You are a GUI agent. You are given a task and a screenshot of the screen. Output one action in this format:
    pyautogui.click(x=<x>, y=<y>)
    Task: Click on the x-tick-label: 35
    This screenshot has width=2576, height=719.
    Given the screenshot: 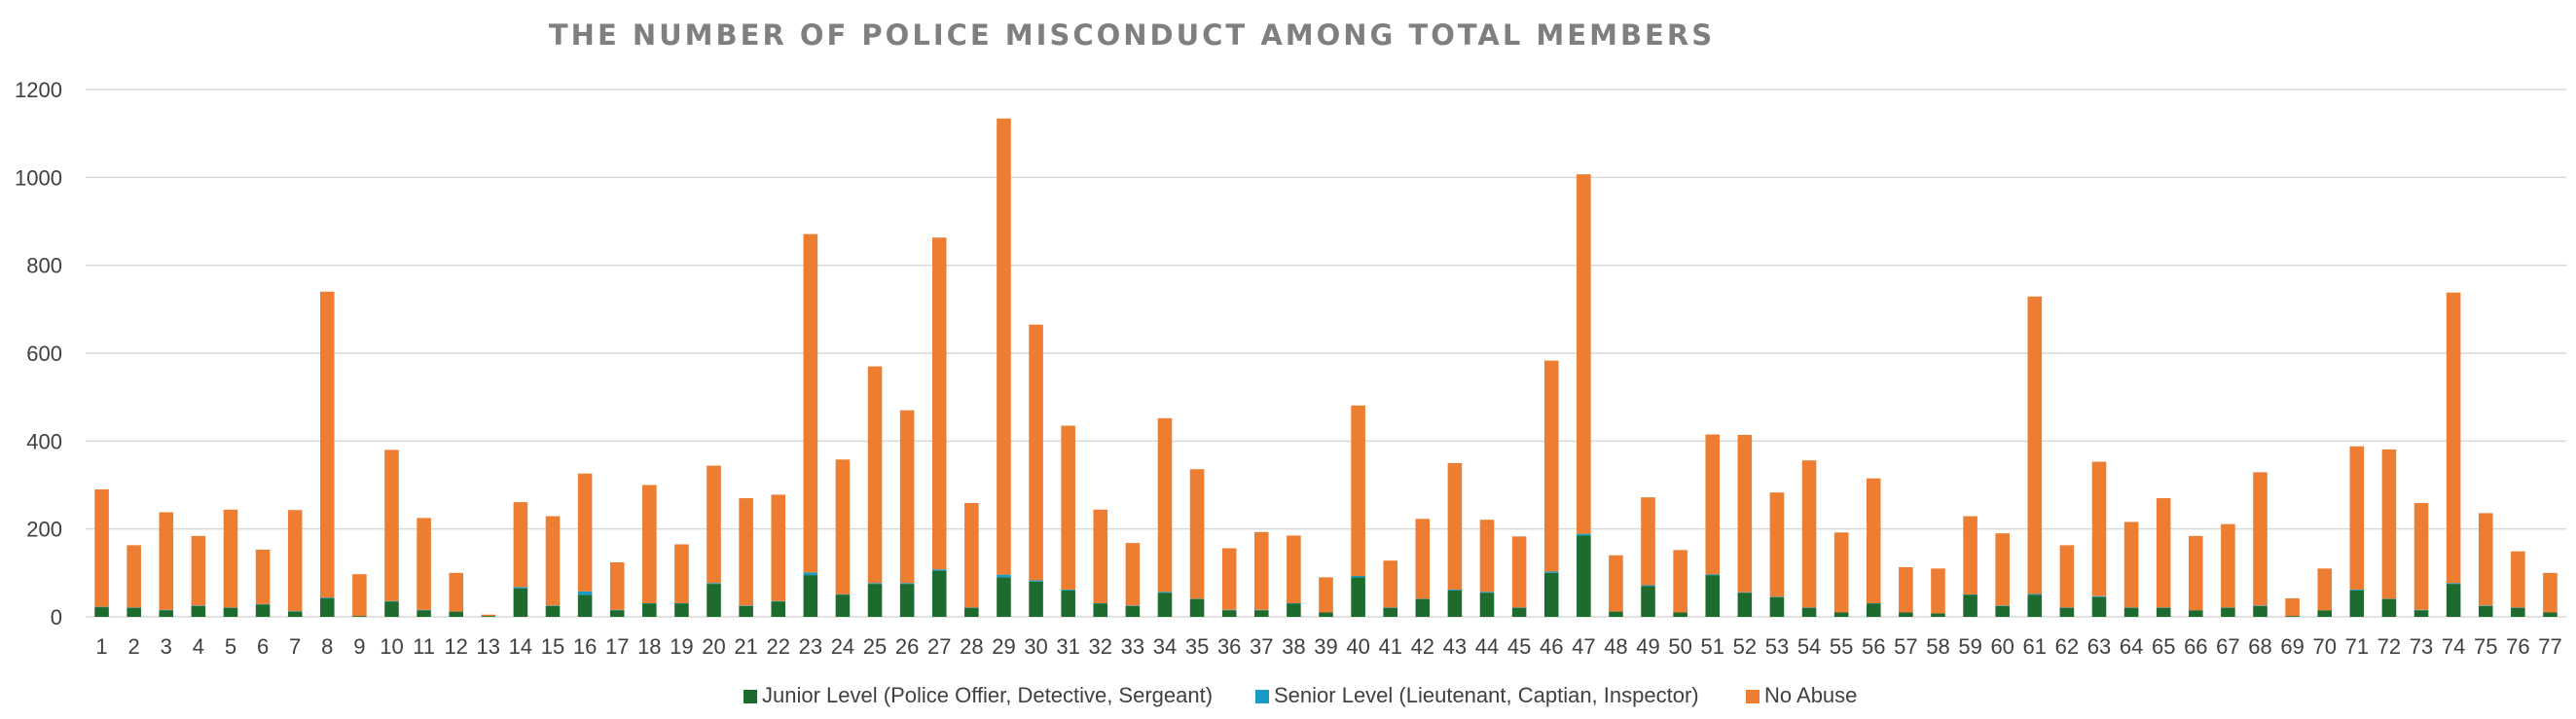 What is the action you would take?
    pyautogui.click(x=1197, y=646)
    